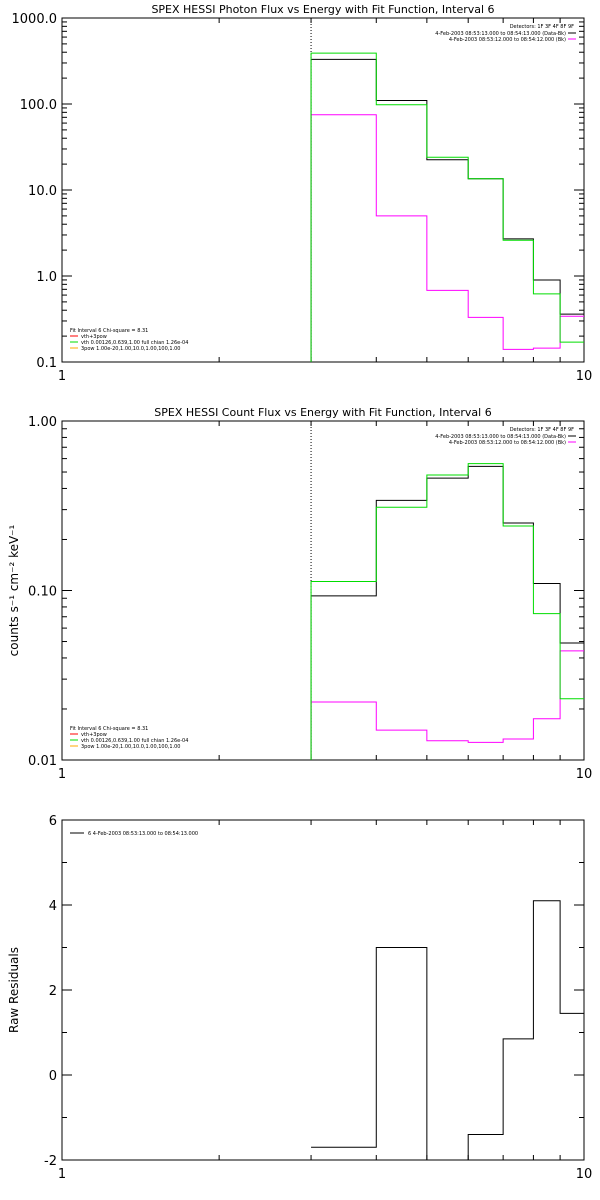  Describe the element at coordinates (42, 592) in the screenshot. I see `y-tick-label: 0.10` at that location.